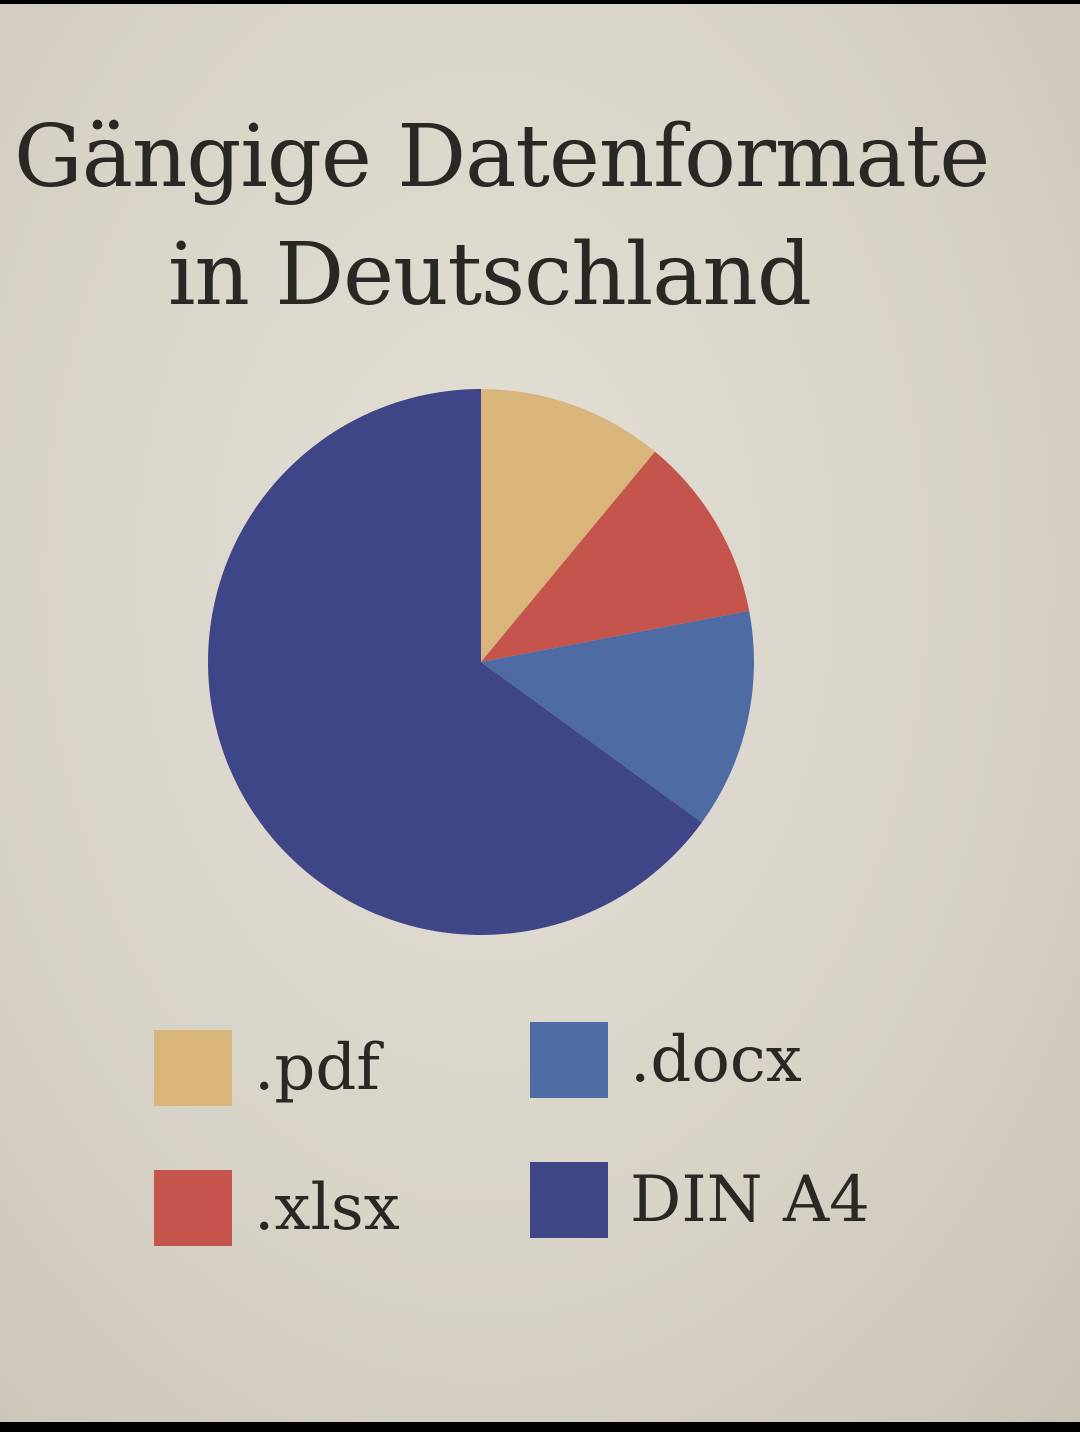  I want to click on legend-item-pdf: .pdf, so click(267, 1068).